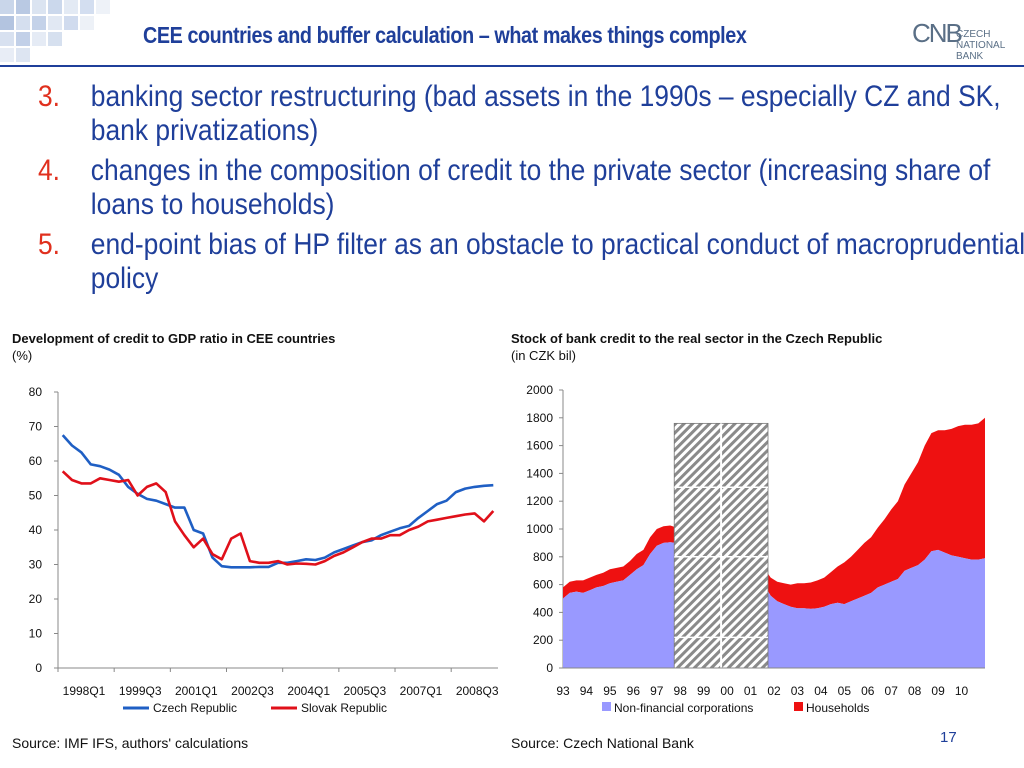  Describe the element at coordinates (196, 691) in the screenshot. I see `x-tick-label: 2001Q1` at that location.